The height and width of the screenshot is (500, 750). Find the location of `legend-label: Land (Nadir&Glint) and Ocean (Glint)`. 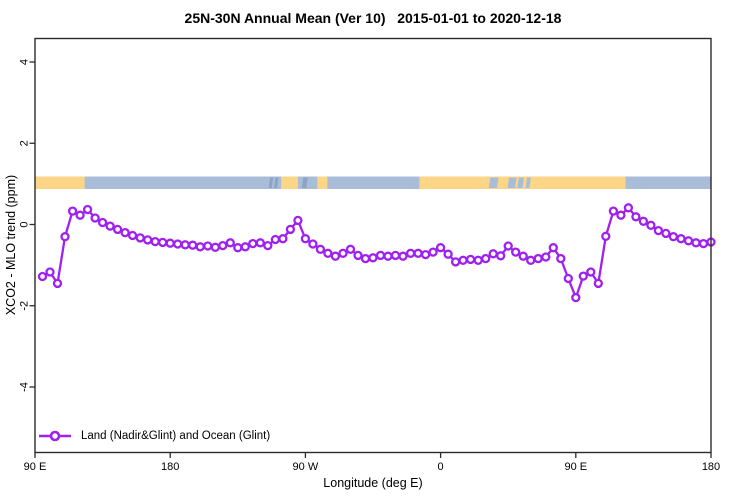

legend-label: Land (Nadir&Glint) and Ocean (Glint) is located at coordinates (176, 436).